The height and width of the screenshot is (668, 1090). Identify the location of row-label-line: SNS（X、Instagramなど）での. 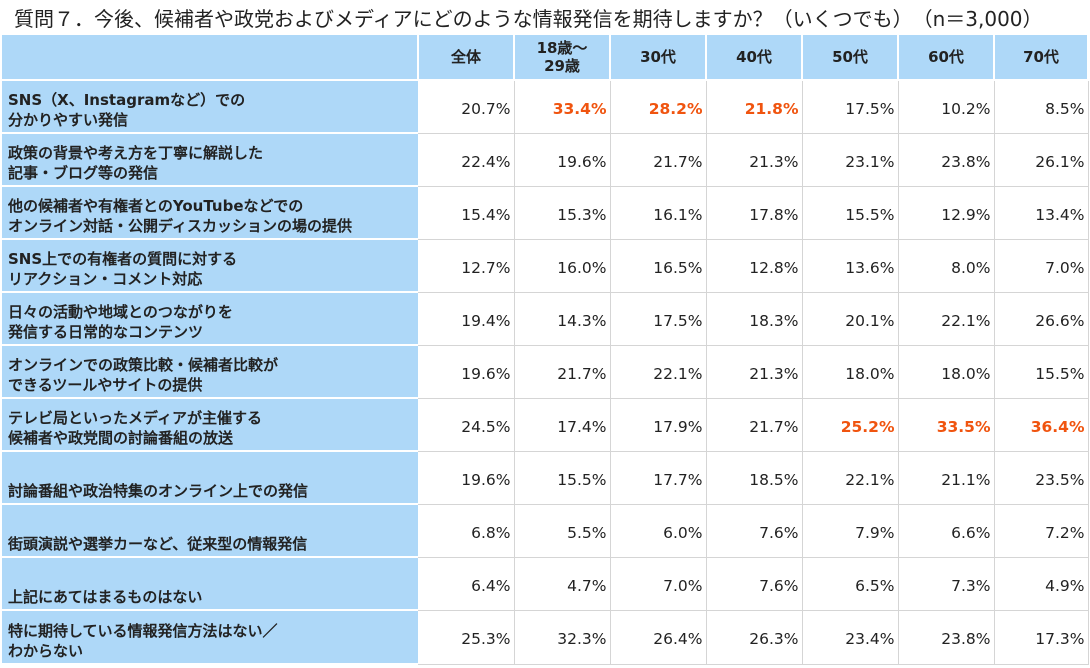
(127, 100).